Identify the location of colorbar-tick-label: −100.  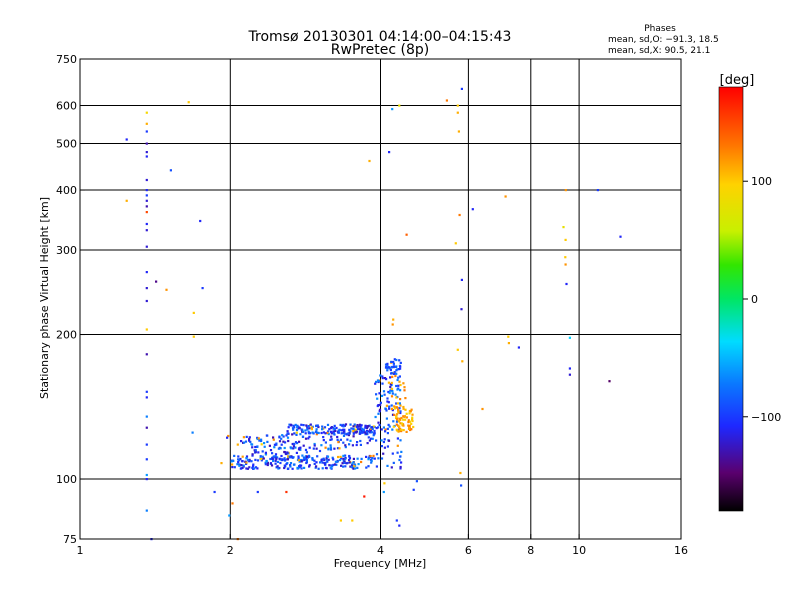
(766, 417).